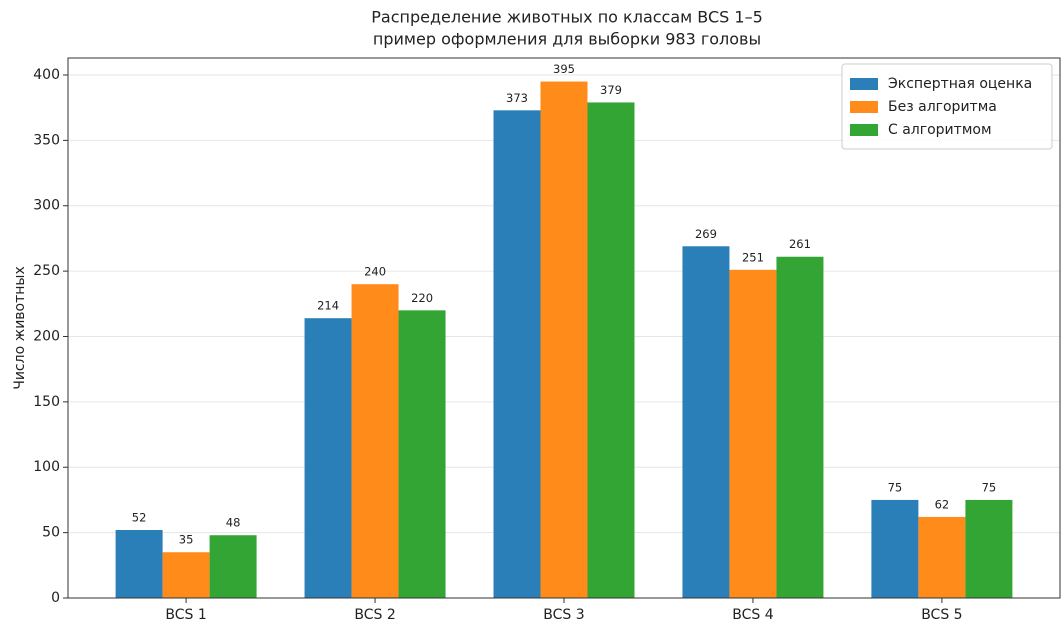 The width and height of the screenshot is (1061, 624). Describe the element at coordinates (567, 39) in the screenshot. I see `chart-subtitle: пример оформления для выборки 983 головы` at that location.